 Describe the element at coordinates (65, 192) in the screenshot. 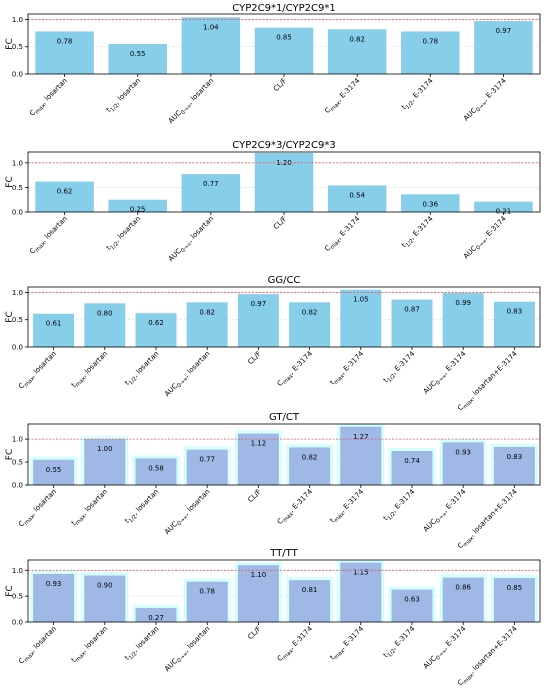

I see `data-label: 0.62` at that location.